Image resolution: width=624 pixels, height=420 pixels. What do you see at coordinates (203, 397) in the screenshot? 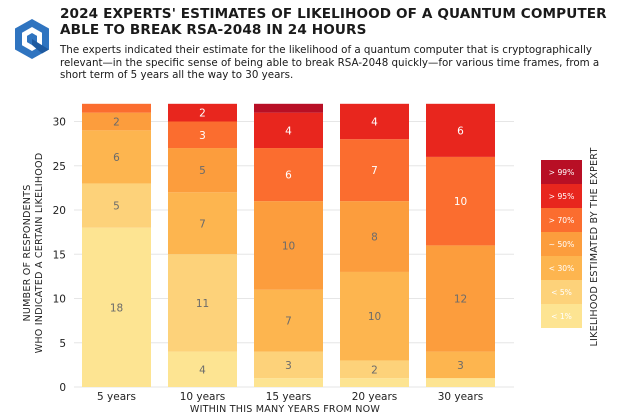
I see `x-tick-label: 10 years` at bounding box center [203, 397].